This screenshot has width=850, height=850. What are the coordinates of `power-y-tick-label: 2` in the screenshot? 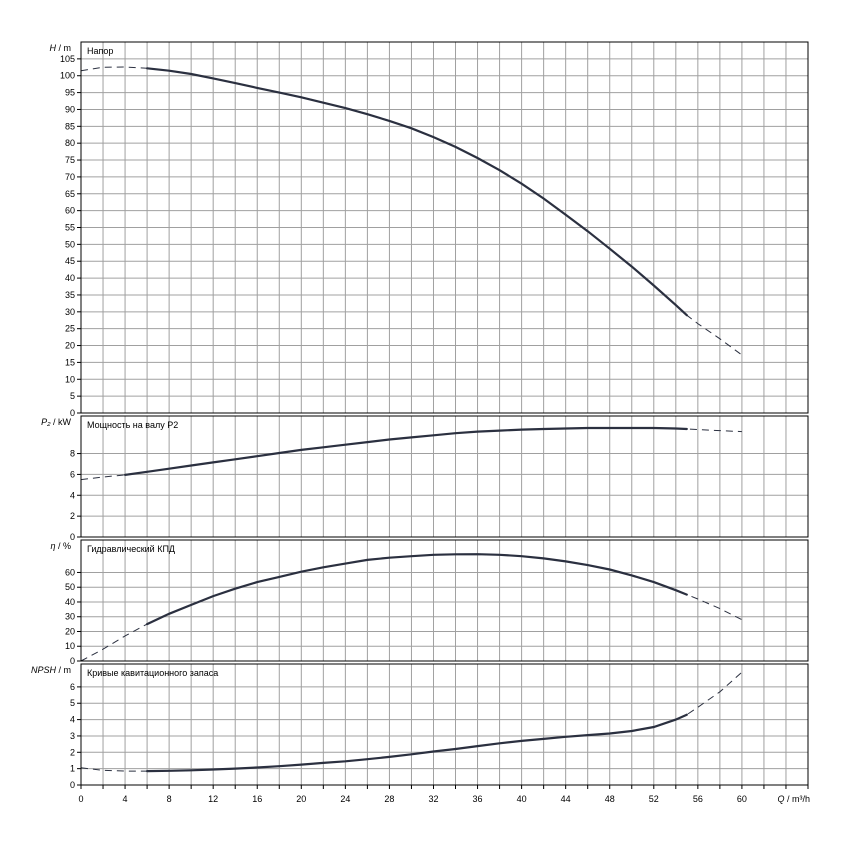 It's located at (72, 516).